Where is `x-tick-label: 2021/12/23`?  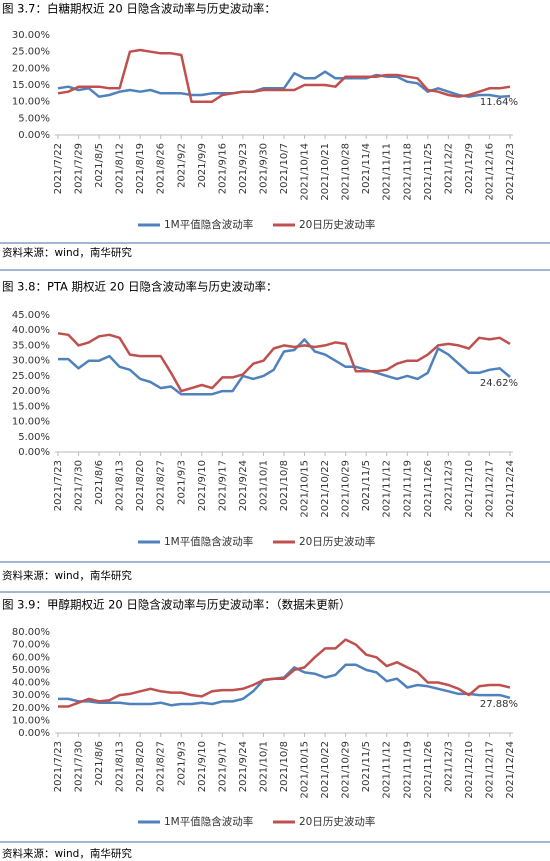 x-tick-label: 2021/12/23 is located at coordinates (510, 172).